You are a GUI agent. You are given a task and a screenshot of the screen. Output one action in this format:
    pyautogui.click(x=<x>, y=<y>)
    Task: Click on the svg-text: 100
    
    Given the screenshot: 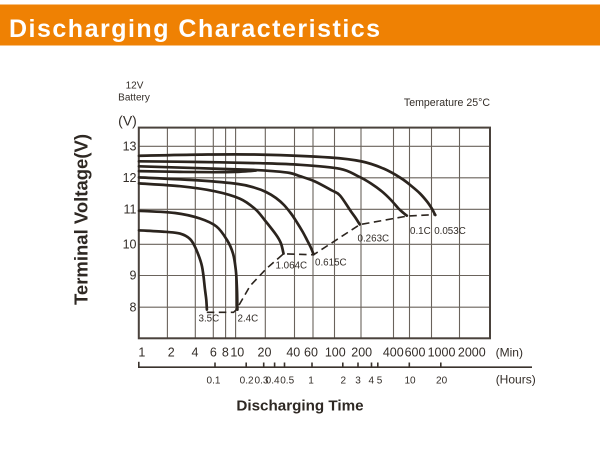 What is the action you would take?
    pyautogui.click(x=335, y=353)
    